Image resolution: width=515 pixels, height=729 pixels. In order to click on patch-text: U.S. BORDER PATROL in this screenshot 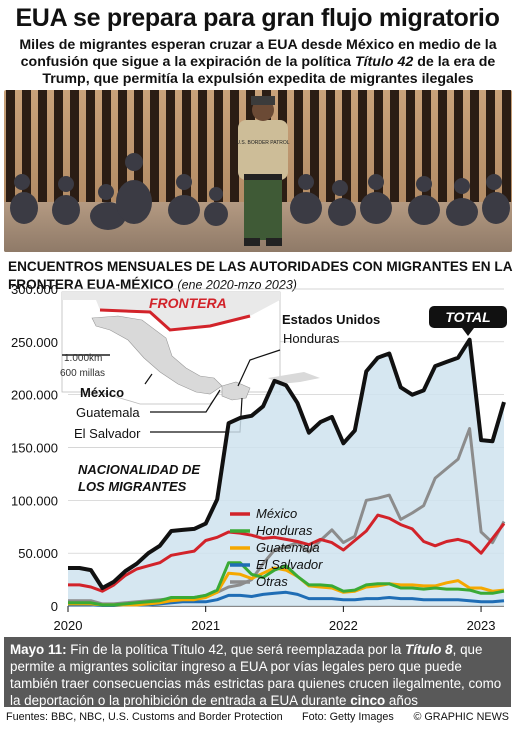, I will do `click(262, 143)`.